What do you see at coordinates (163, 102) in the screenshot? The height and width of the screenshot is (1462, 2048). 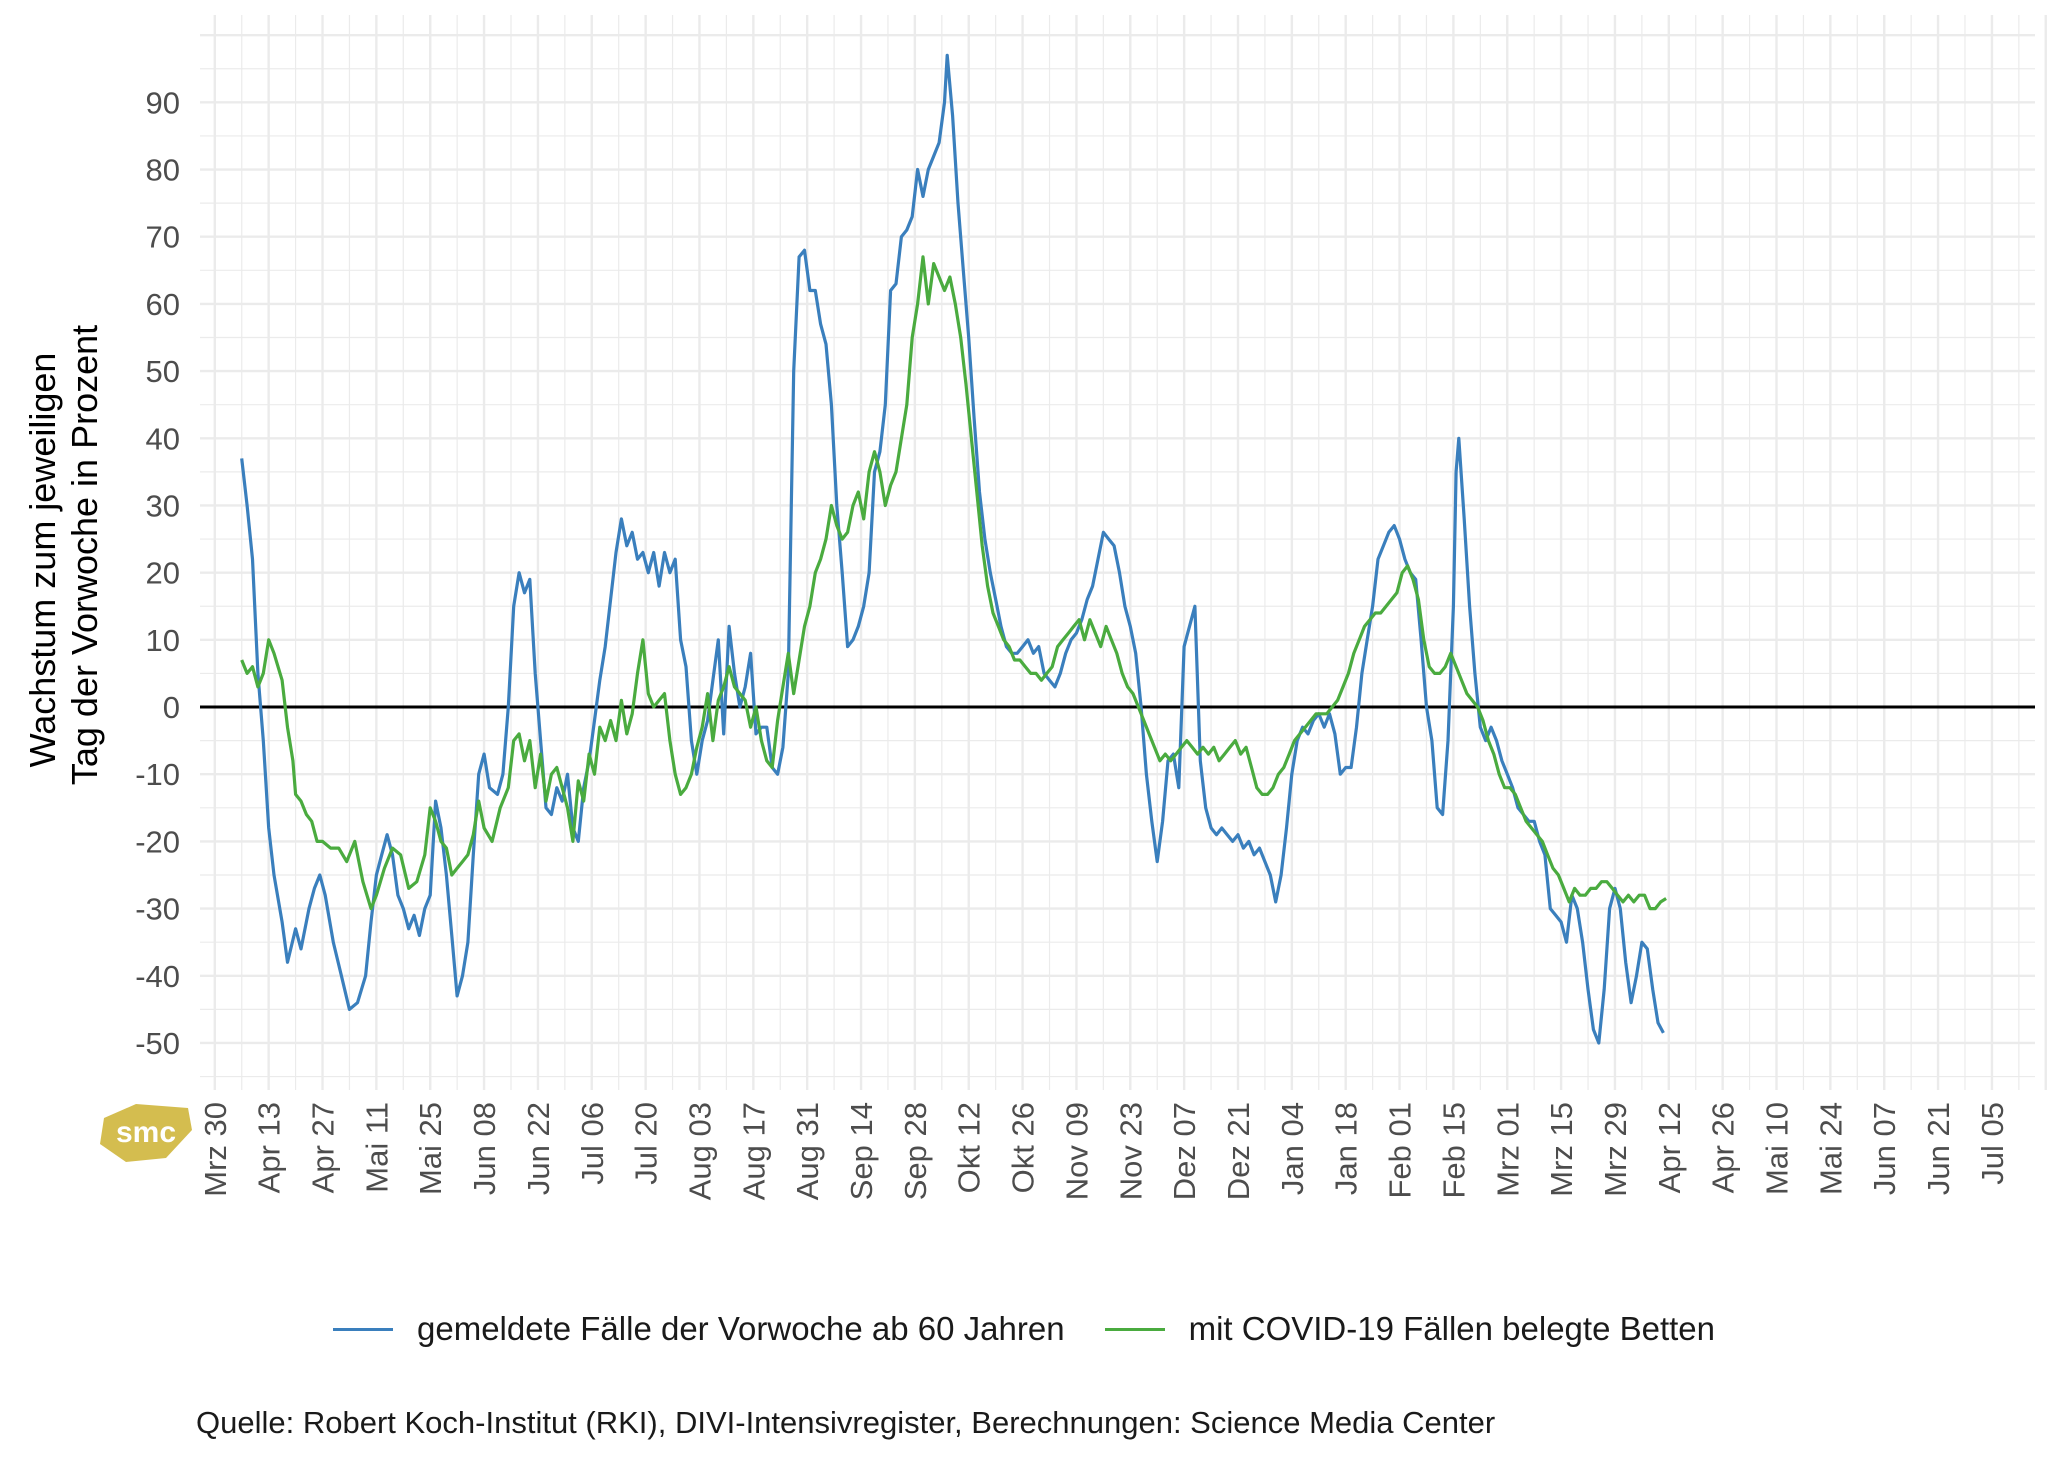 I see `y-tick-label: 90` at bounding box center [163, 102].